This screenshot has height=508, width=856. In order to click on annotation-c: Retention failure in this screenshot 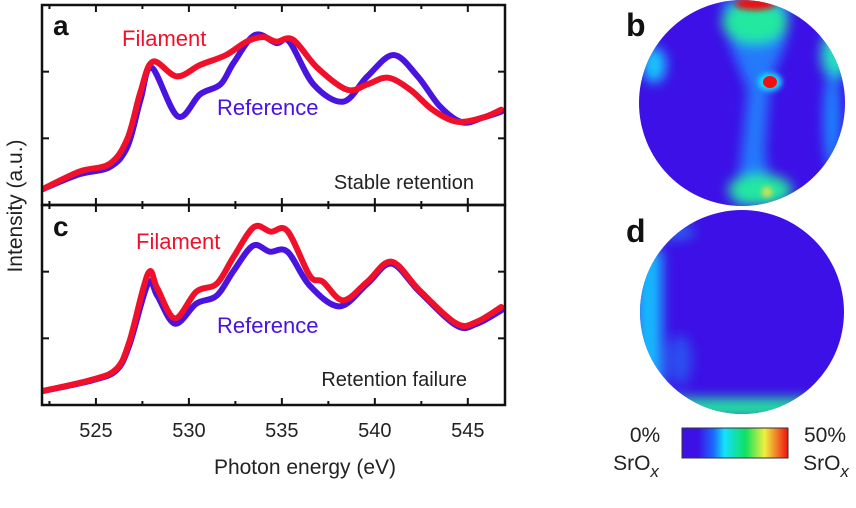, I will do `click(394, 380)`.